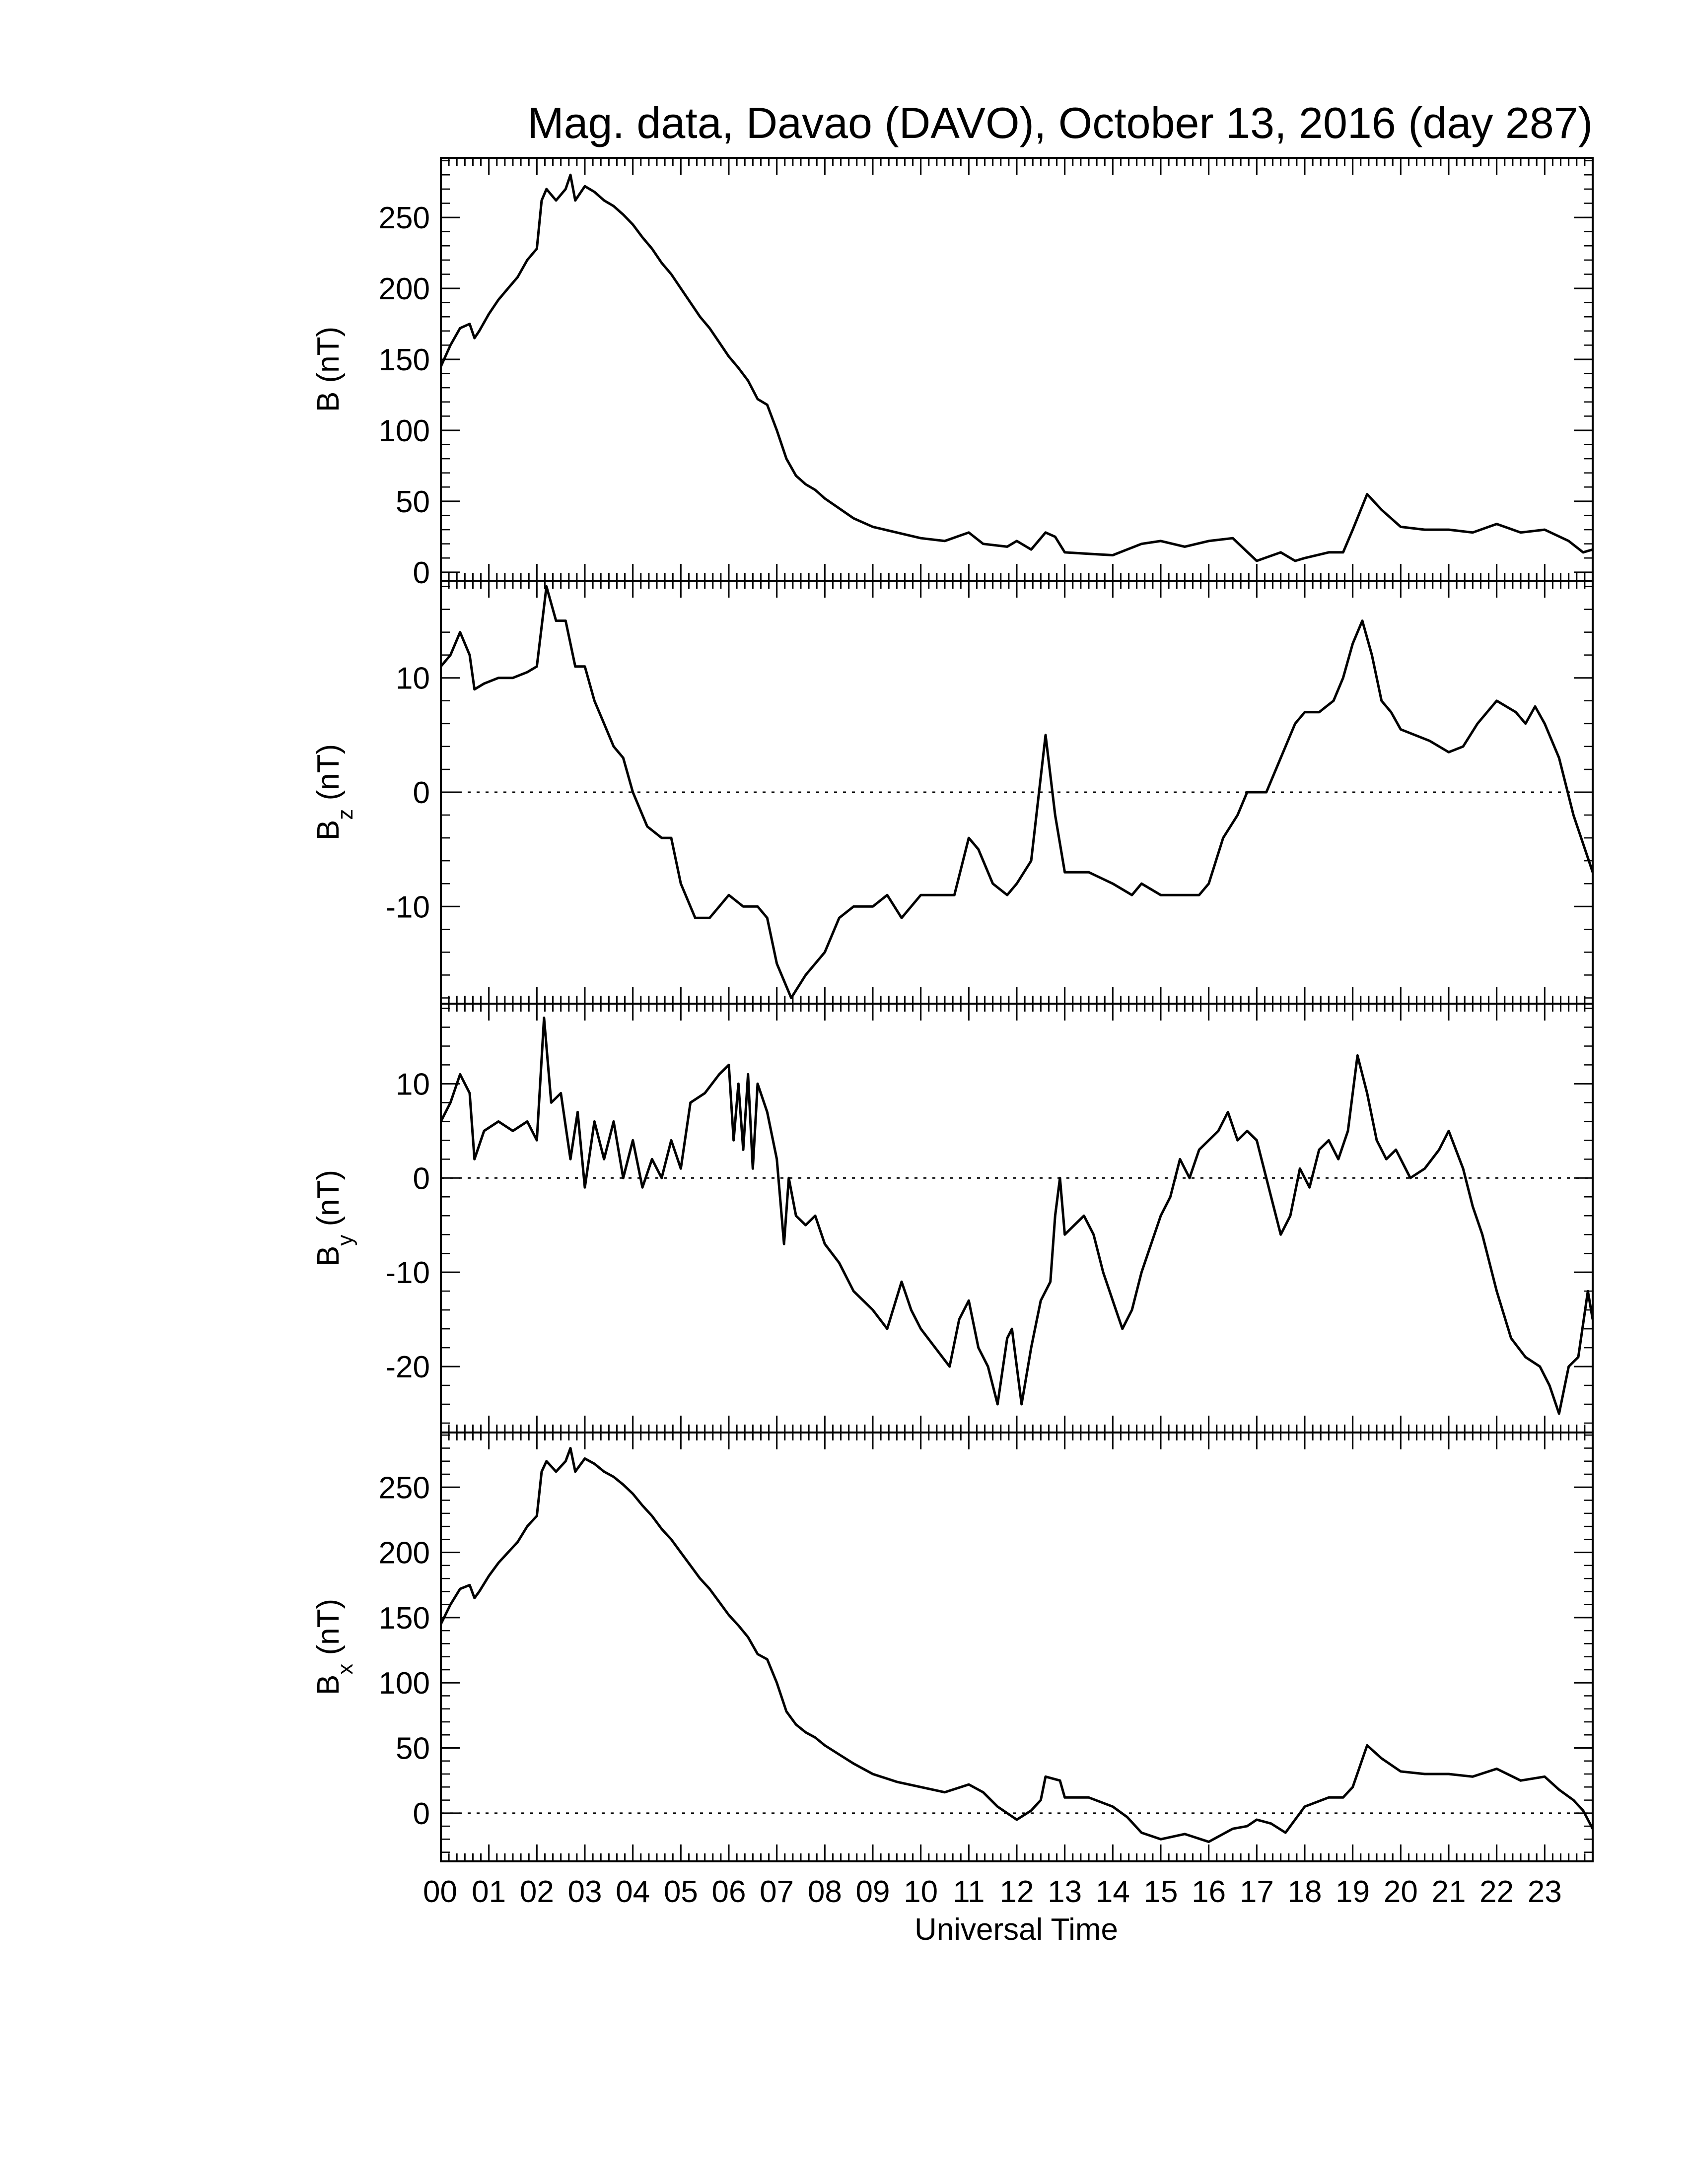  I want to click on y-axis-label-subscript: y, so click(345, 1240).